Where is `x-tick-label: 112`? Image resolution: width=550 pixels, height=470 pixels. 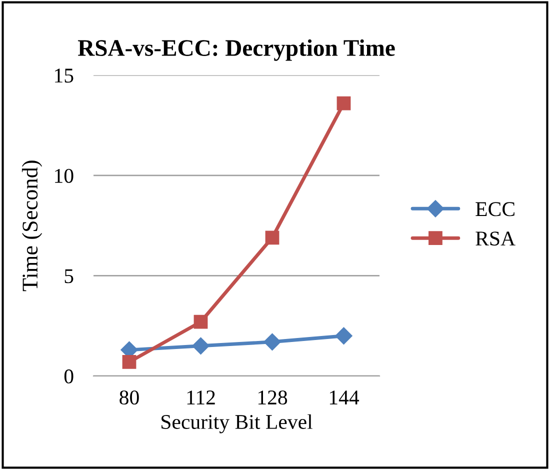 x-tick-label: 112 is located at coordinates (201, 397).